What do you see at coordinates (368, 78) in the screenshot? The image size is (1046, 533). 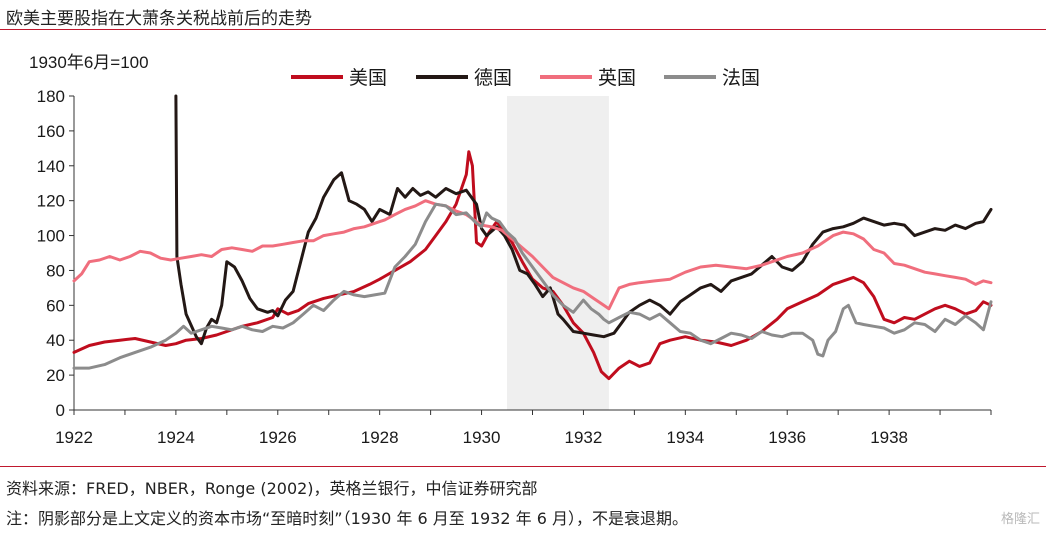 I see `legend-label-us: 美国` at bounding box center [368, 78].